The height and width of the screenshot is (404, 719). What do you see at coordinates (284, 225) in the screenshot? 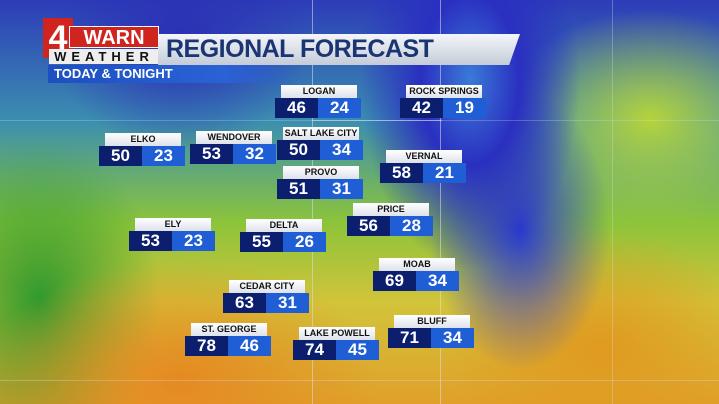
I see `city-name: DELTA` at bounding box center [284, 225].